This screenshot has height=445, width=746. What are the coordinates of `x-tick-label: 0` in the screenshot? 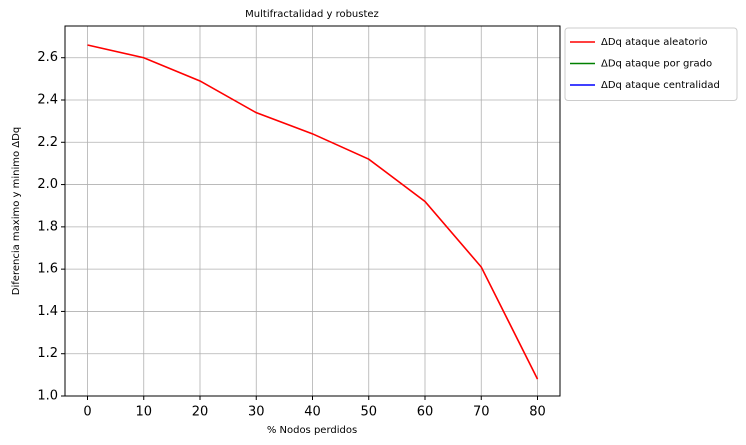 It's located at (87, 412).